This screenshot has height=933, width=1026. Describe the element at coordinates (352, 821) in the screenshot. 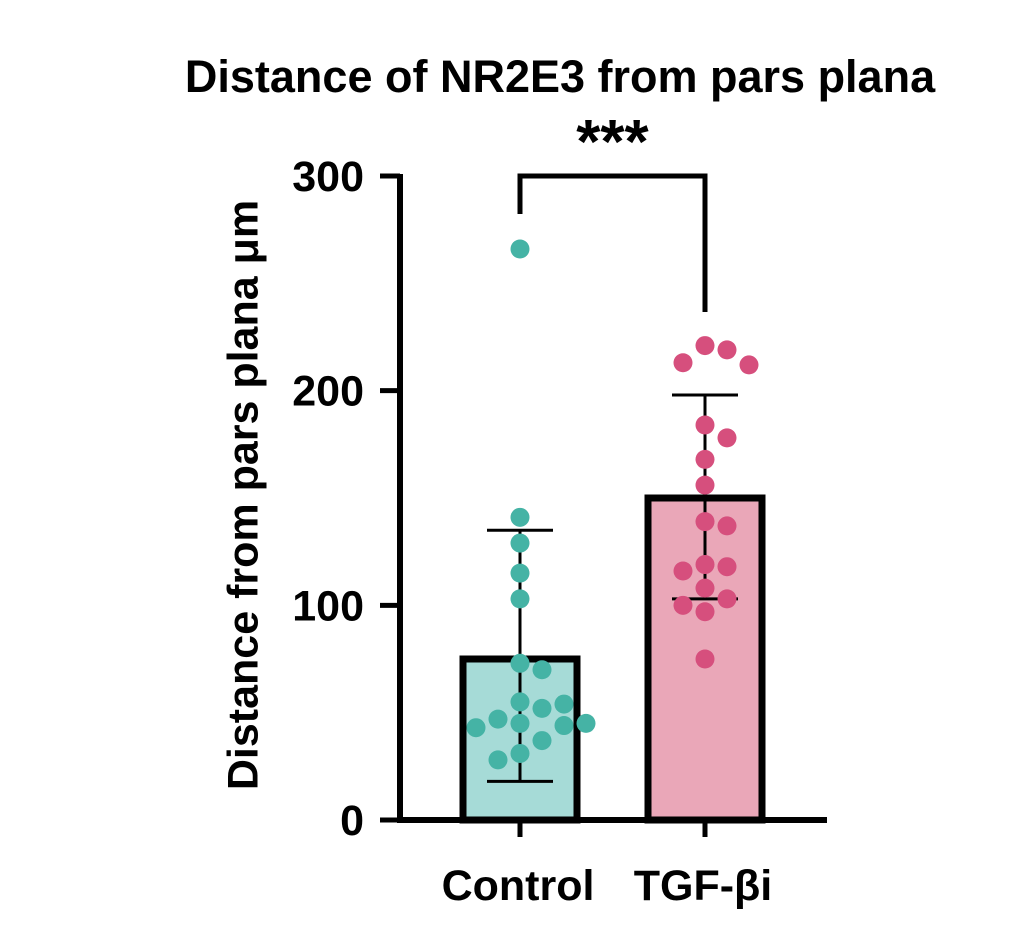

I see `y-tick-label-0: 0` at that location.